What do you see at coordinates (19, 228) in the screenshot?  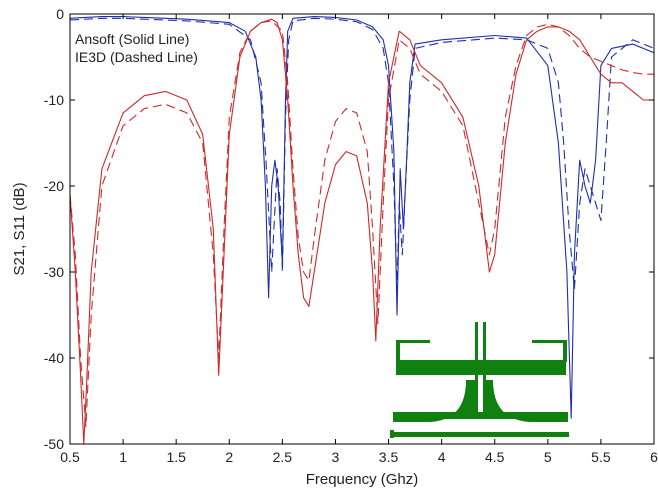 I see `y-axis-label: S21, S11 (dB)` at bounding box center [19, 228].